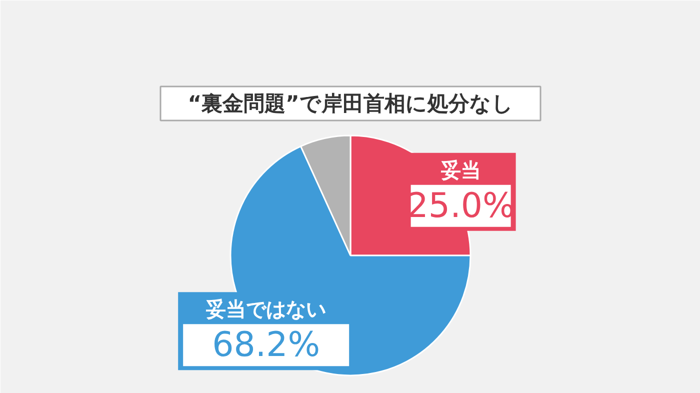  What do you see at coordinates (351, 104) in the screenshot?
I see `chart-title: “裏金問題”で岸田首相に処分なし` at bounding box center [351, 104].